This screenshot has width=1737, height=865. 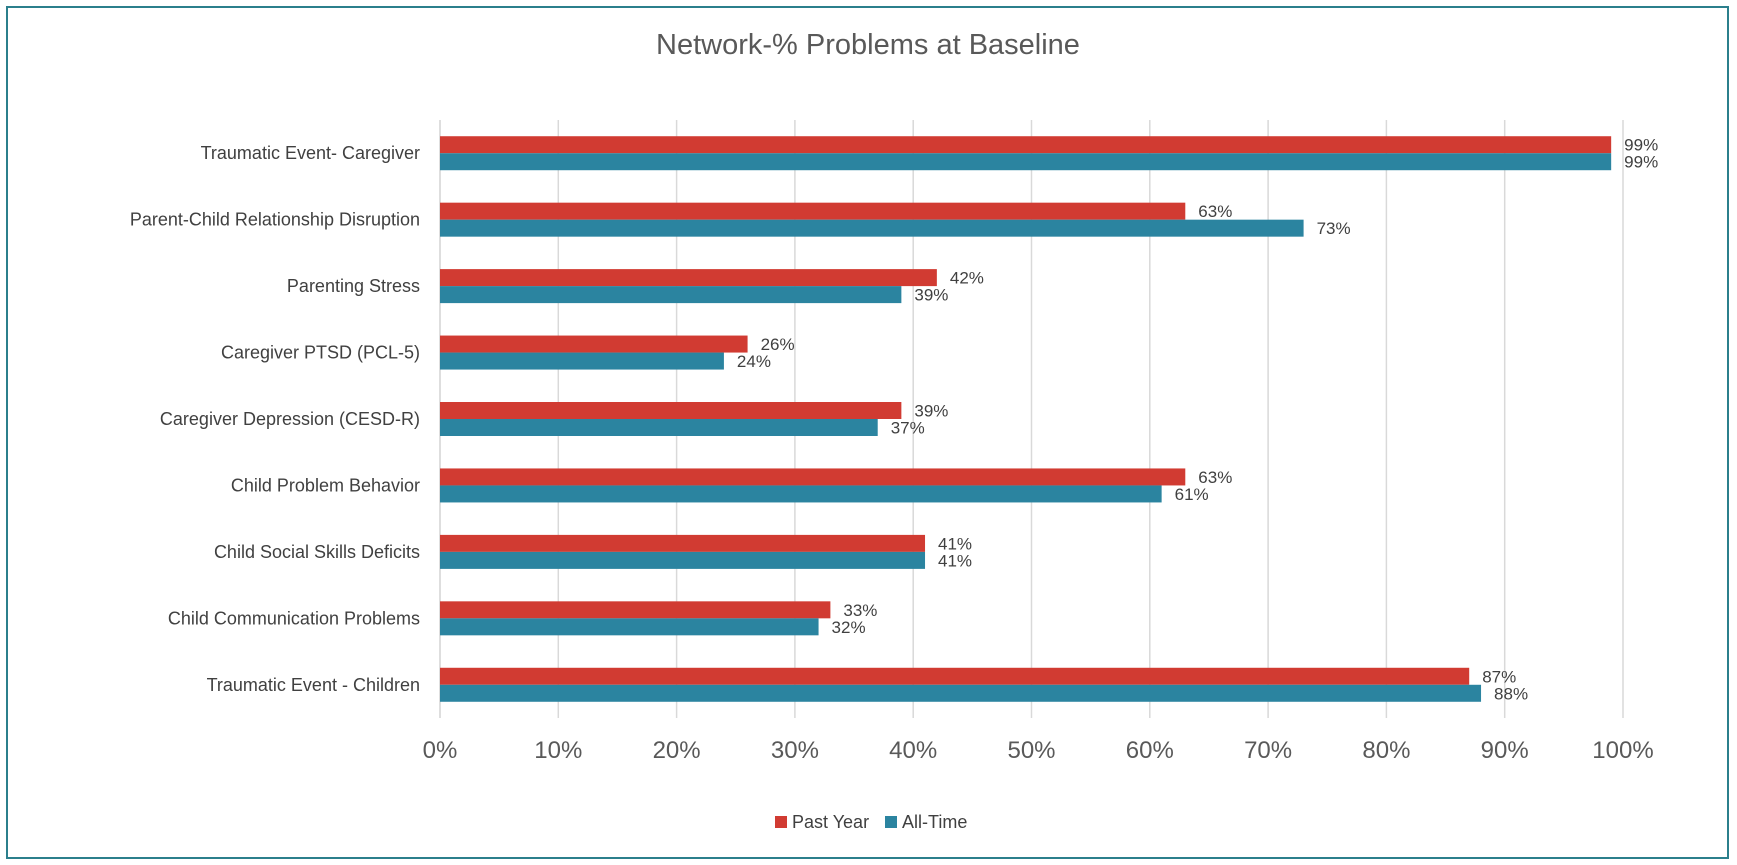 I want to click on data-label: 33%, so click(x=860, y=610).